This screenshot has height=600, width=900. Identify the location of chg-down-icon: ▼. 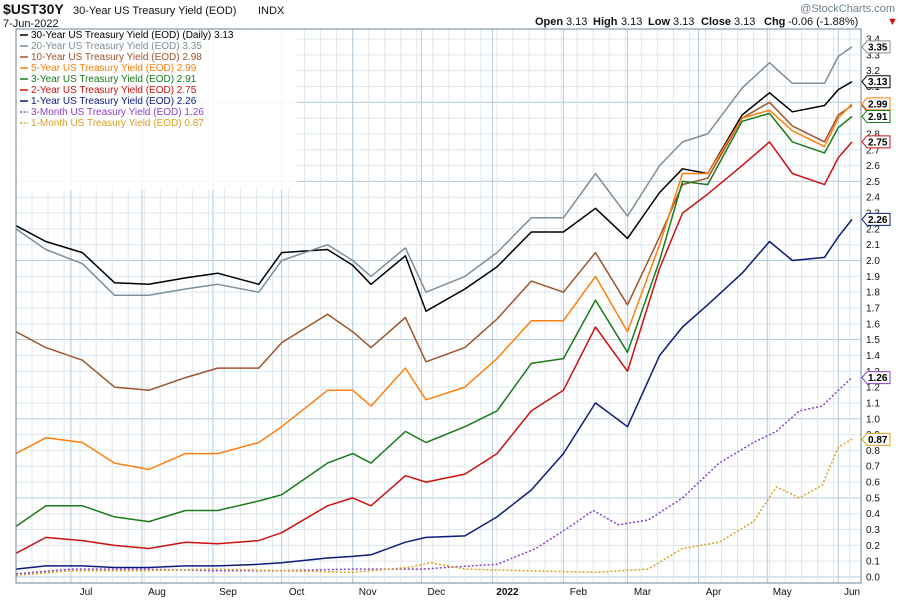
(892, 22).